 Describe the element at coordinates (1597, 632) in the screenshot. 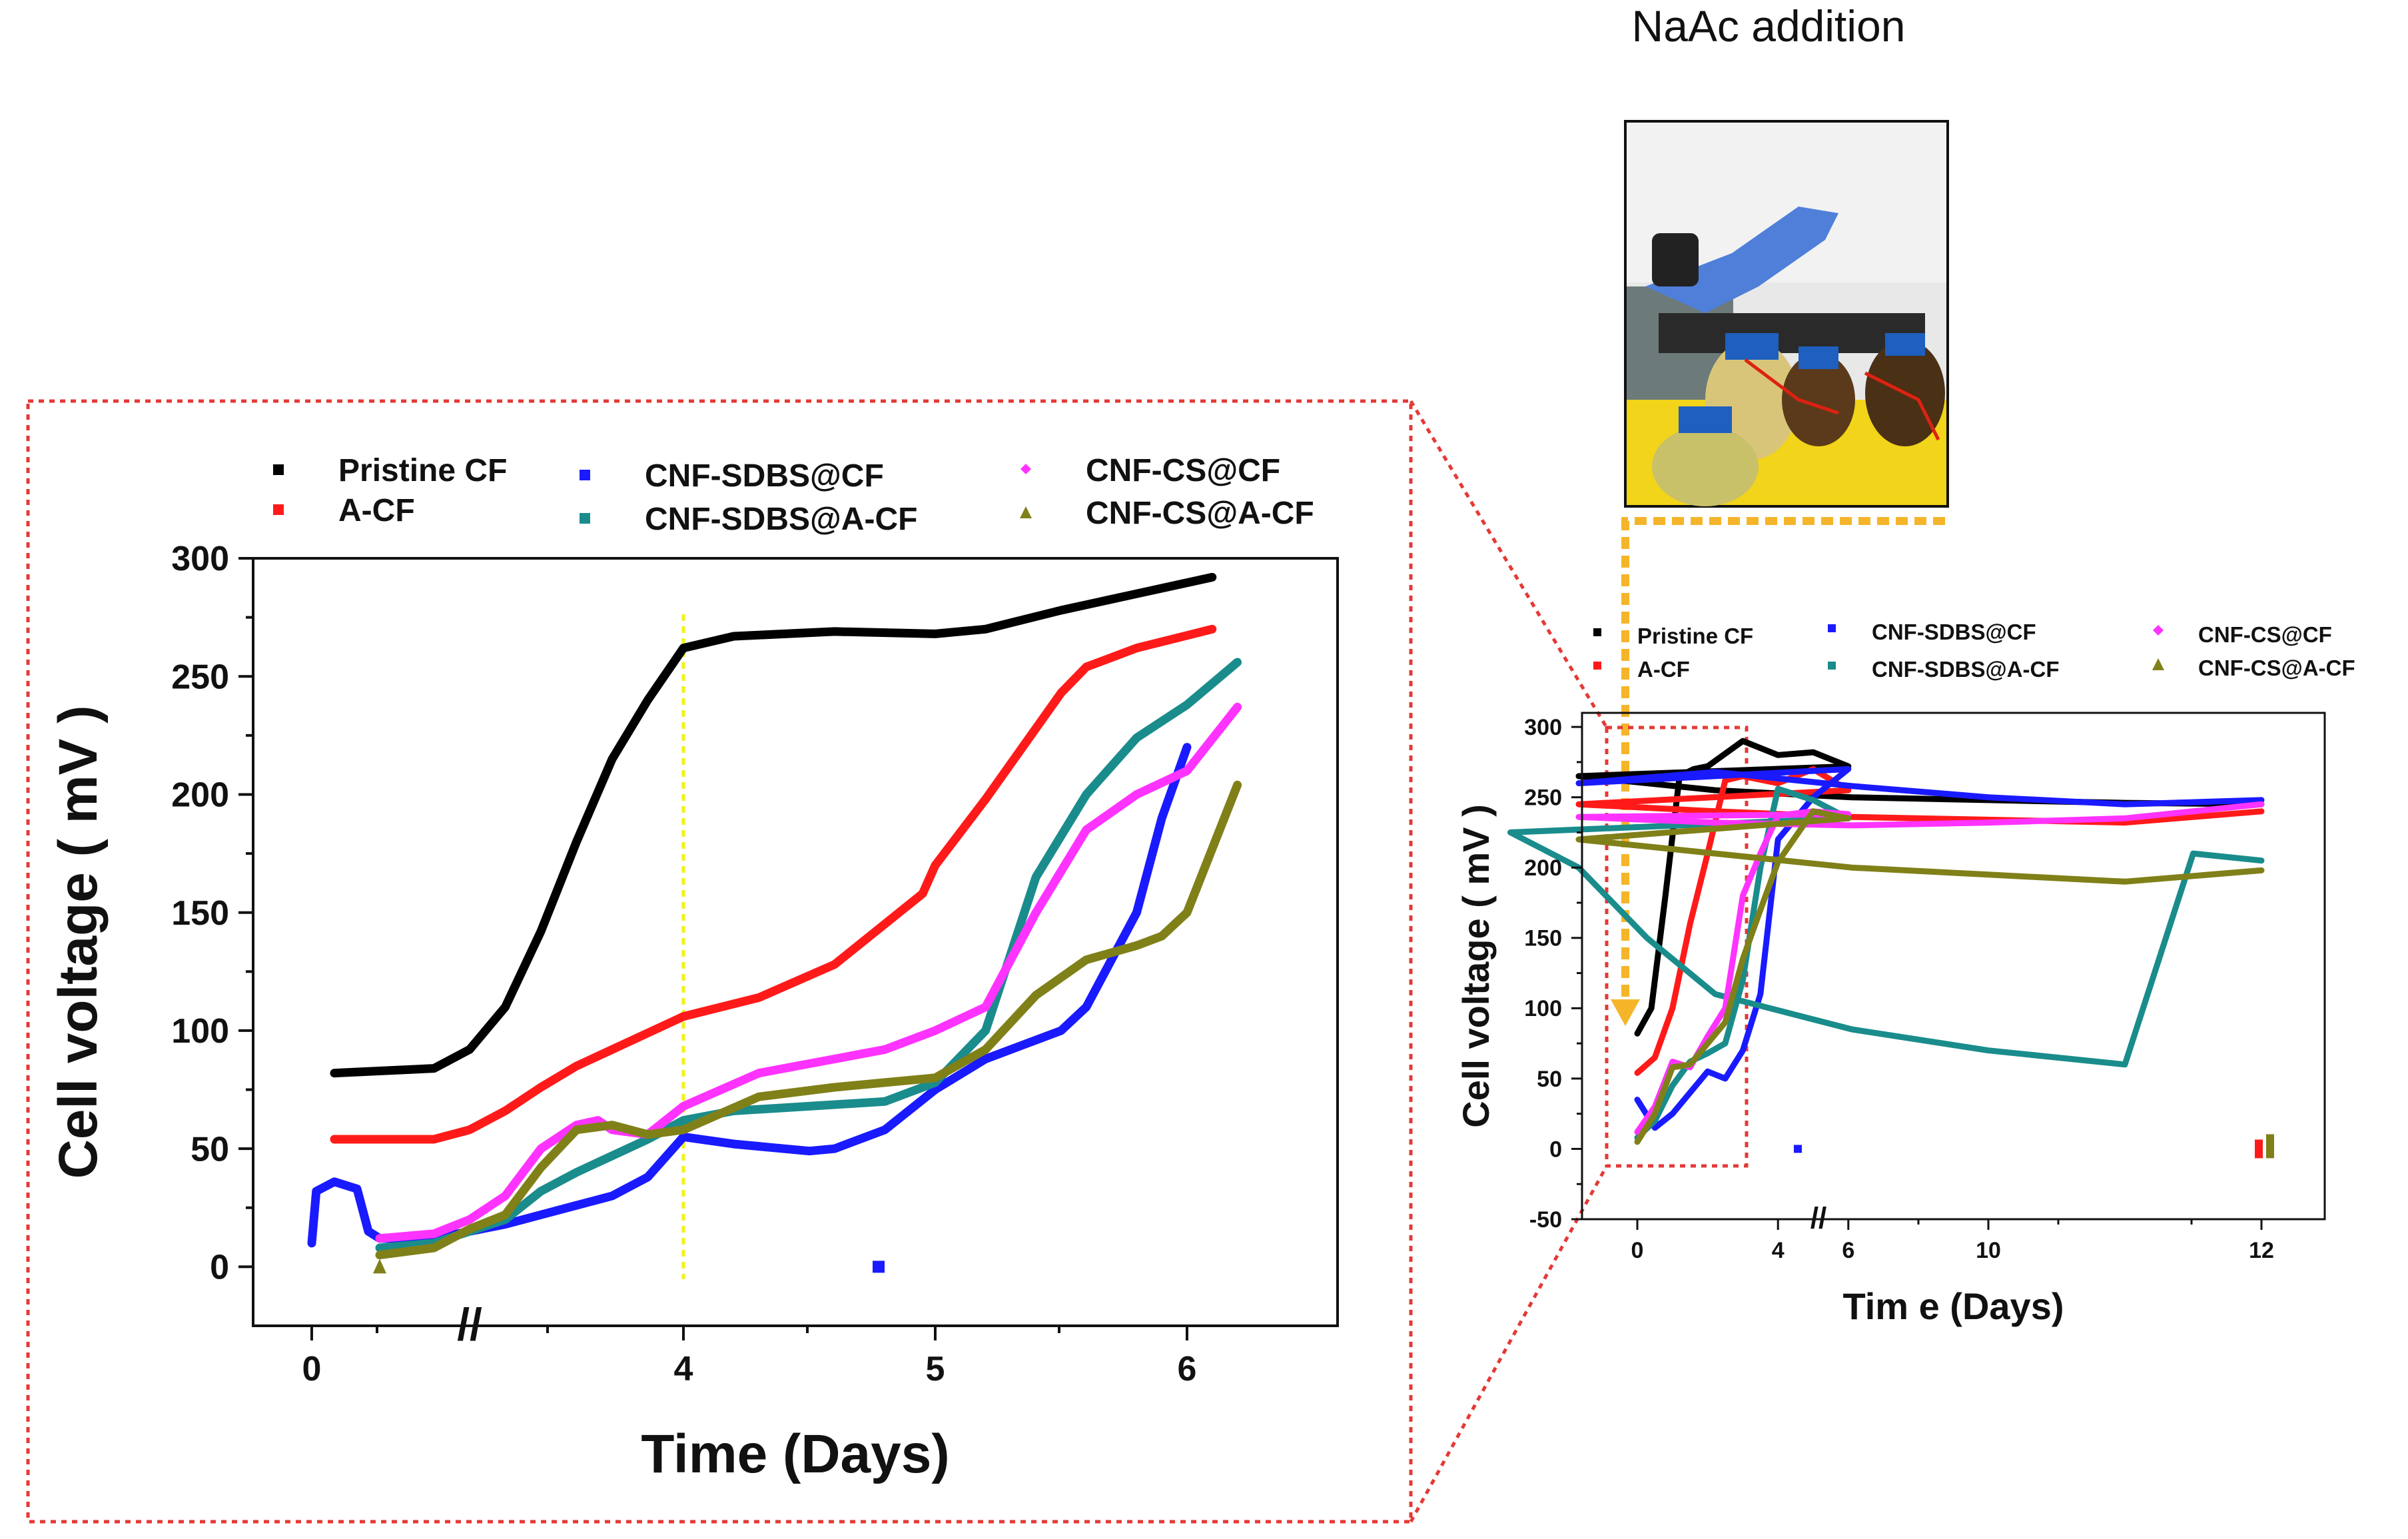

I see `inset-legend-marker-pristine-cf` at that location.